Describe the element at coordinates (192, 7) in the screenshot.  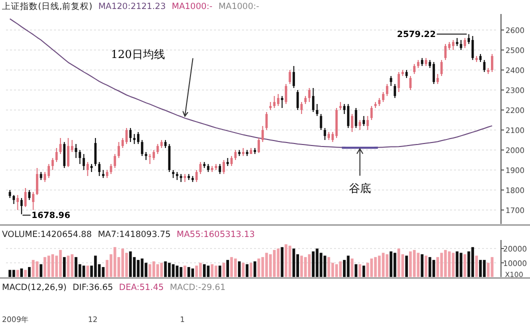
I see `text: MA1000:-` at that location.